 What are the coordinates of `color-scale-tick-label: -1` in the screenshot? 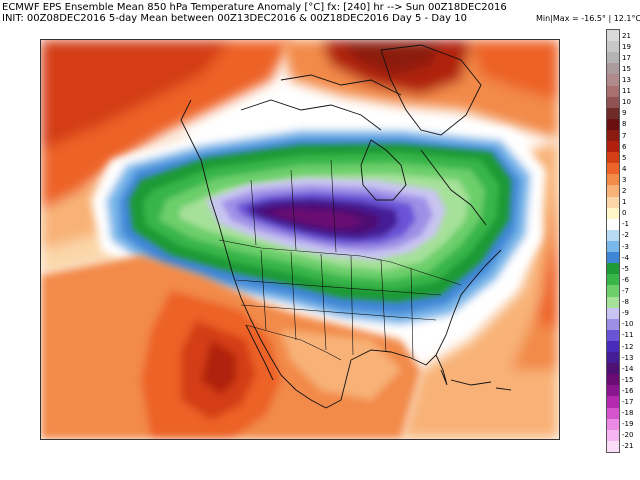 It's located at (625, 224).